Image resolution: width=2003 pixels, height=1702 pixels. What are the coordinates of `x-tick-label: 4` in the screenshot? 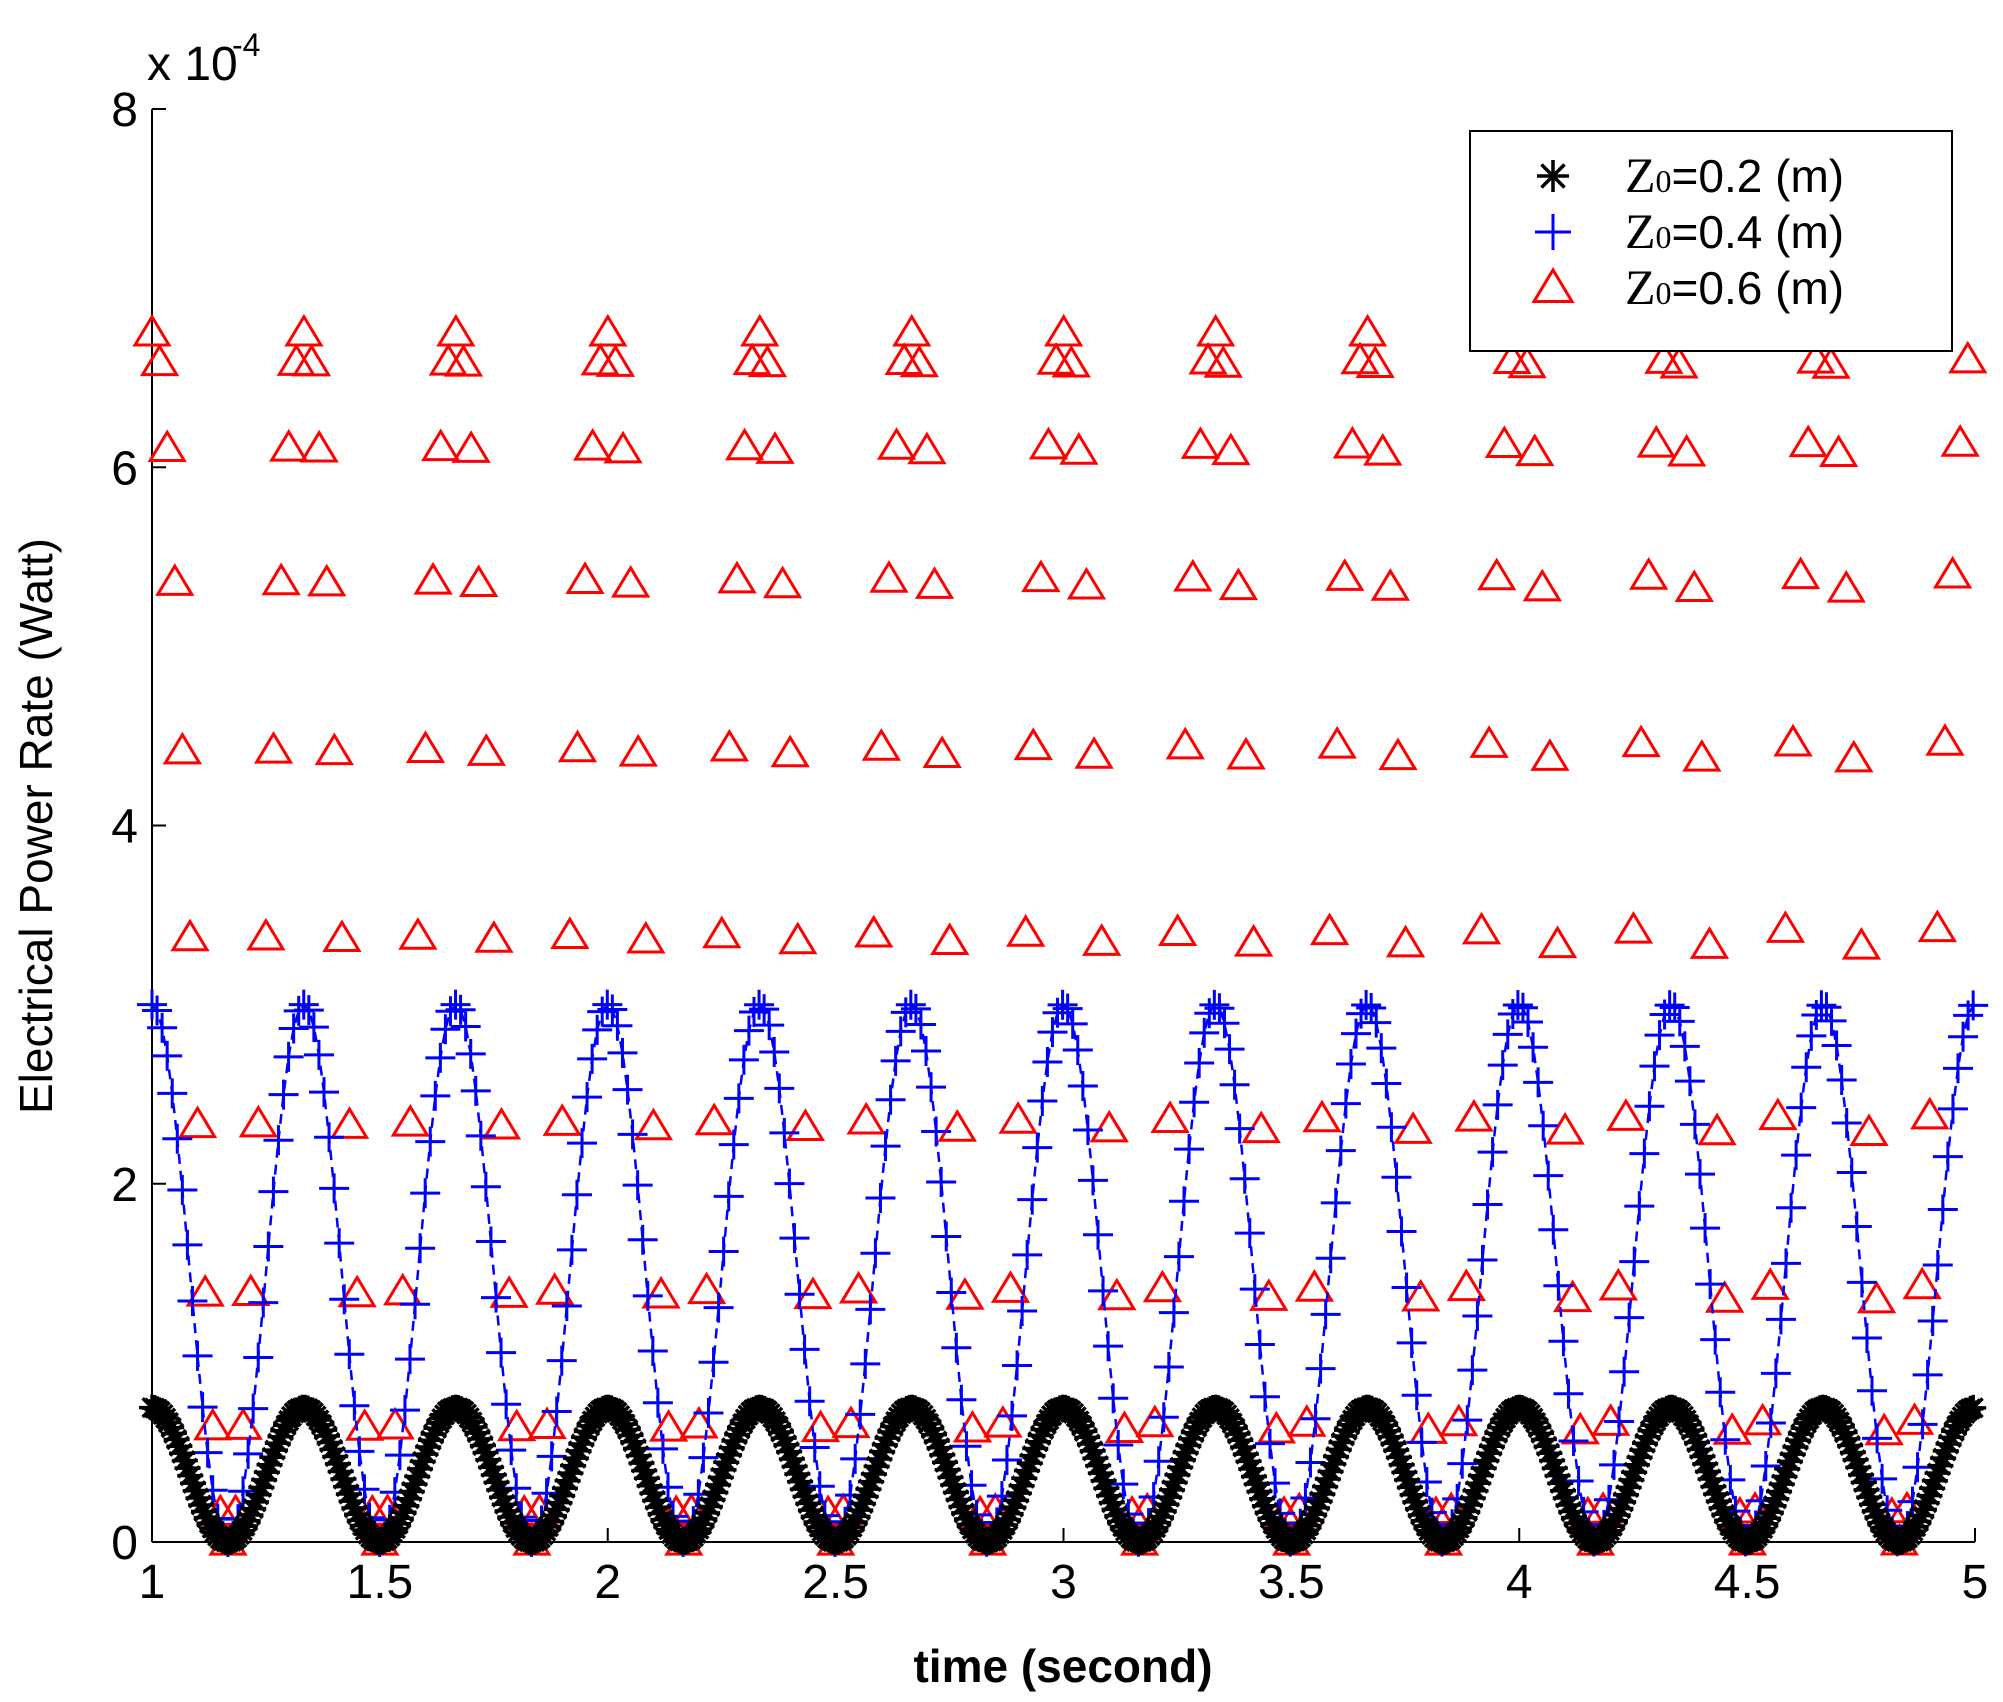 It's located at (1519, 1582).